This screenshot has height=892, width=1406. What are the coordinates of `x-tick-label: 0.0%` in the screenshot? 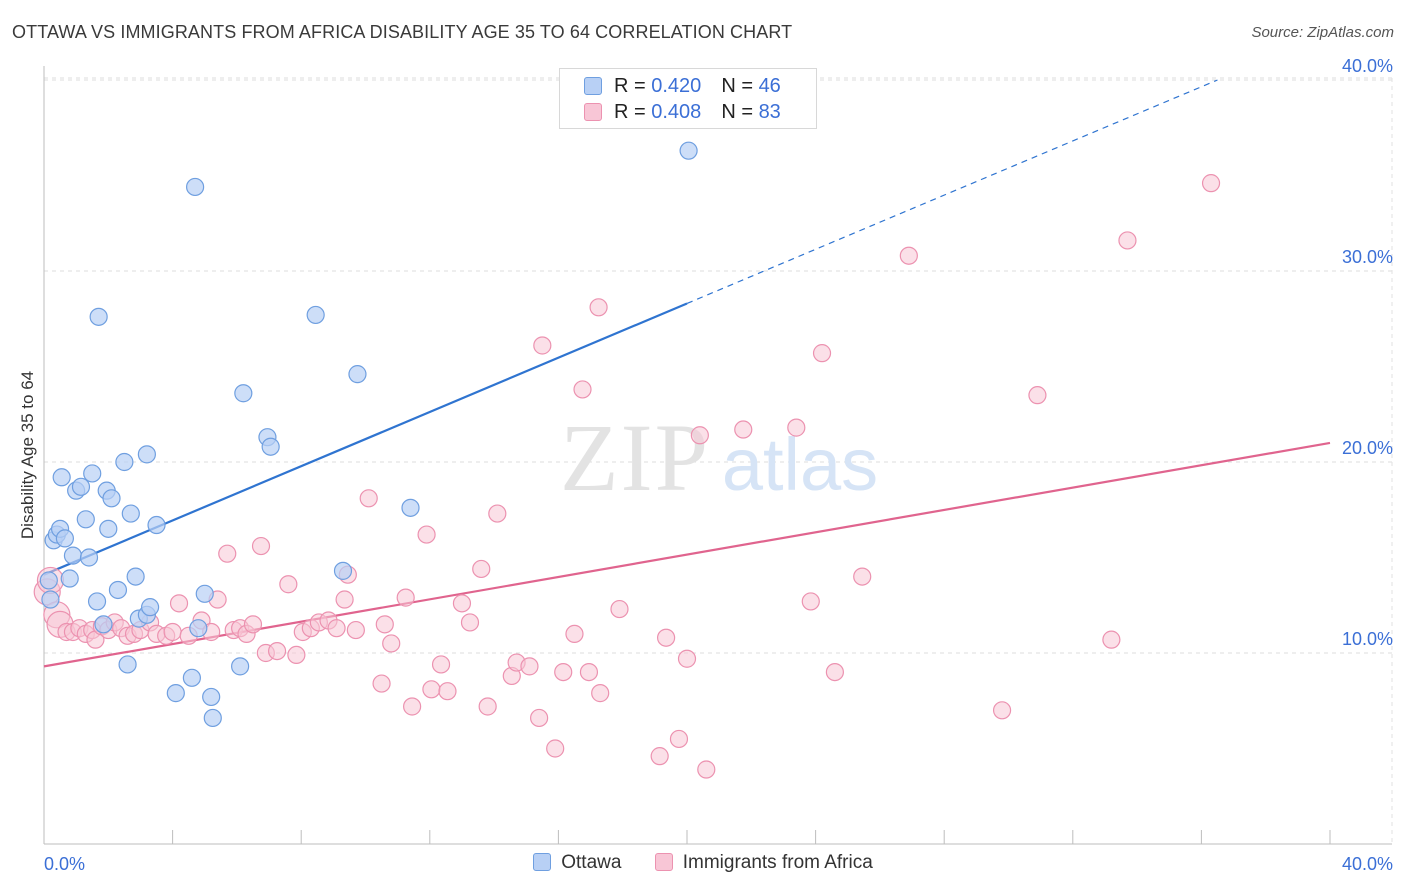 It's located at (64, 864).